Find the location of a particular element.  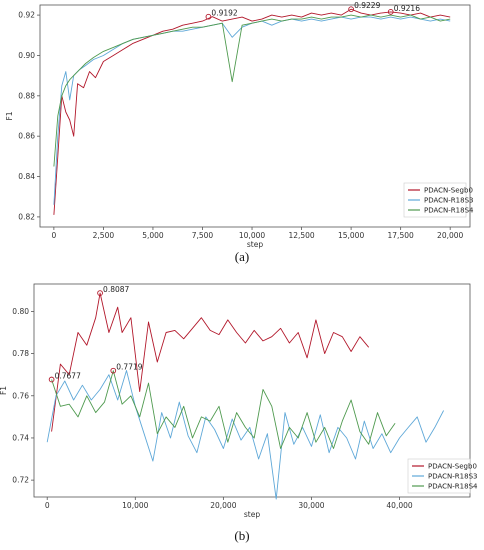

y-tick-label: 0.92 is located at coordinates (26, 15).